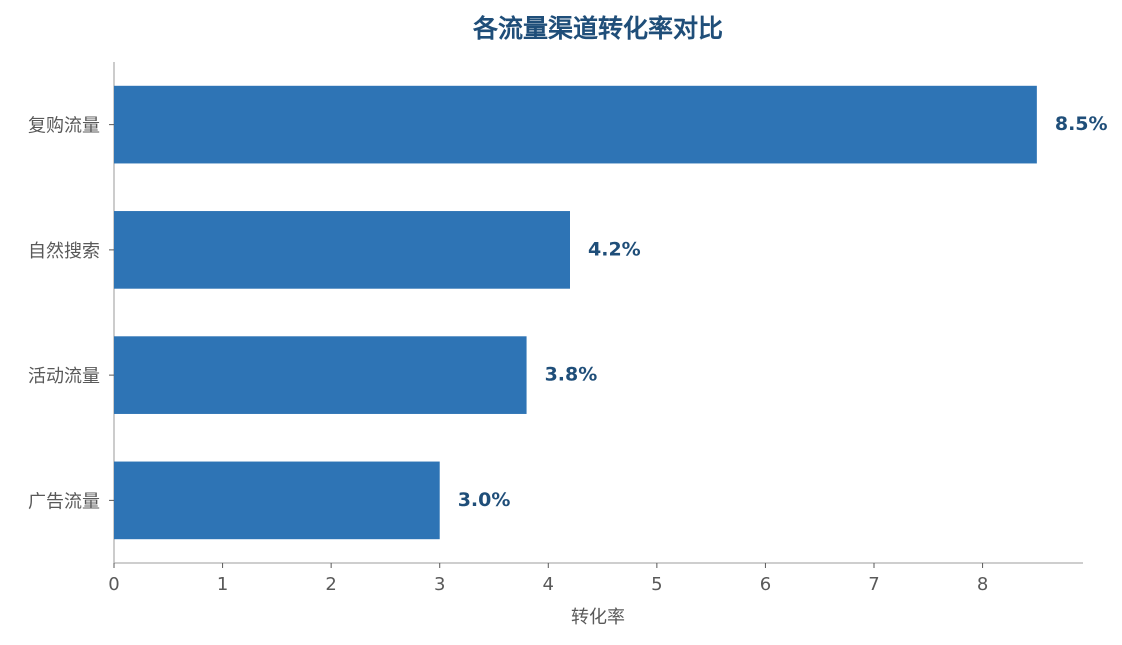 Image resolution: width=1122 pixels, height=645 pixels. What do you see at coordinates (64, 501) in the screenshot?
I see `y-tick-label: 广告流量` at bounding box center [64, 501].